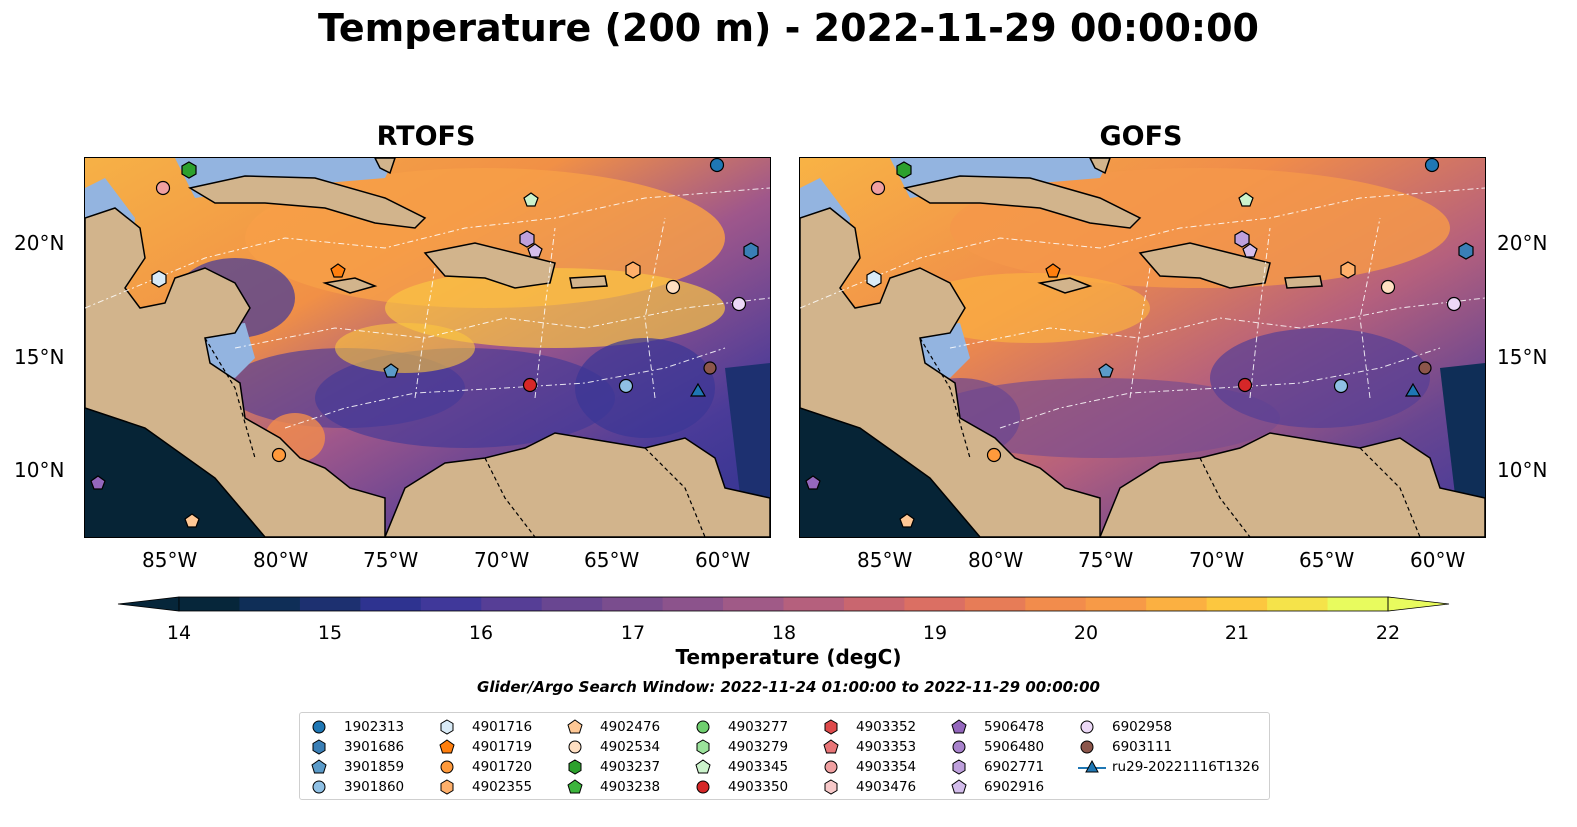  I want to click on lon-label-75w-left: 75°W, so click(391, 560).